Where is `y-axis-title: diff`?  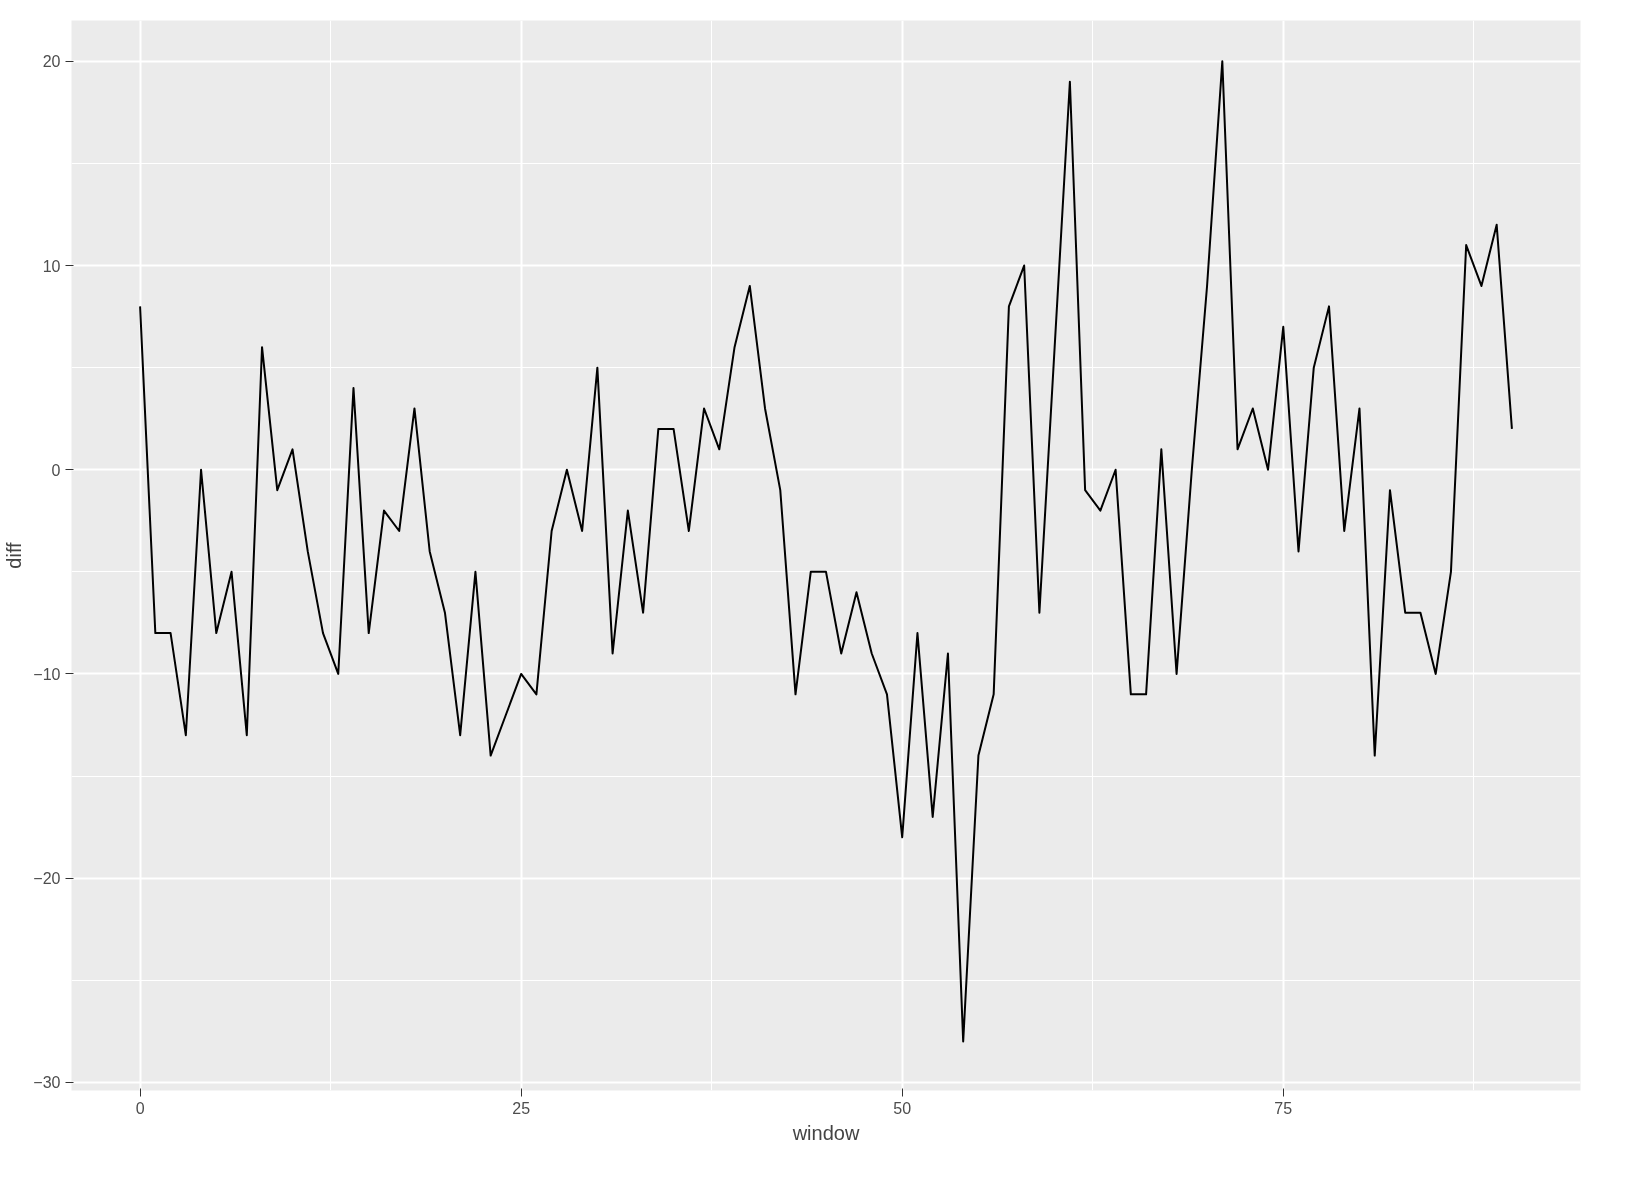 y-axis-title: diff is located at coordinates (14, 555).